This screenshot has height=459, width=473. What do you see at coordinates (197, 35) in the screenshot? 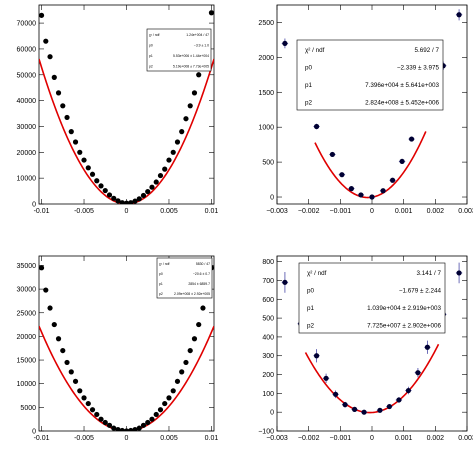
I see `stats-value: 1.24e+004 / 47` at bounding box center [197, 35].